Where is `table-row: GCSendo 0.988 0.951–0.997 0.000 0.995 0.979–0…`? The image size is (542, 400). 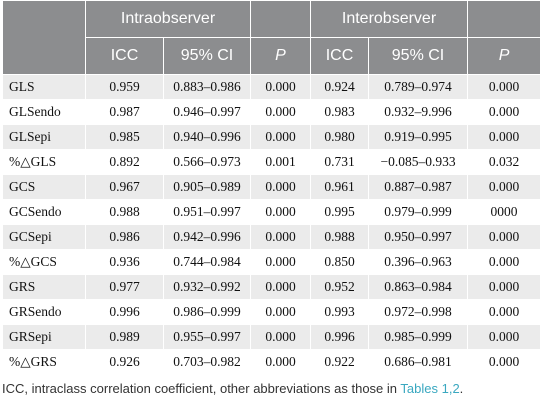
table-row: GCSendo 0.988 0.951–0.997 0.000 0.995 0.979–0… is located at coordinates (272, 212).